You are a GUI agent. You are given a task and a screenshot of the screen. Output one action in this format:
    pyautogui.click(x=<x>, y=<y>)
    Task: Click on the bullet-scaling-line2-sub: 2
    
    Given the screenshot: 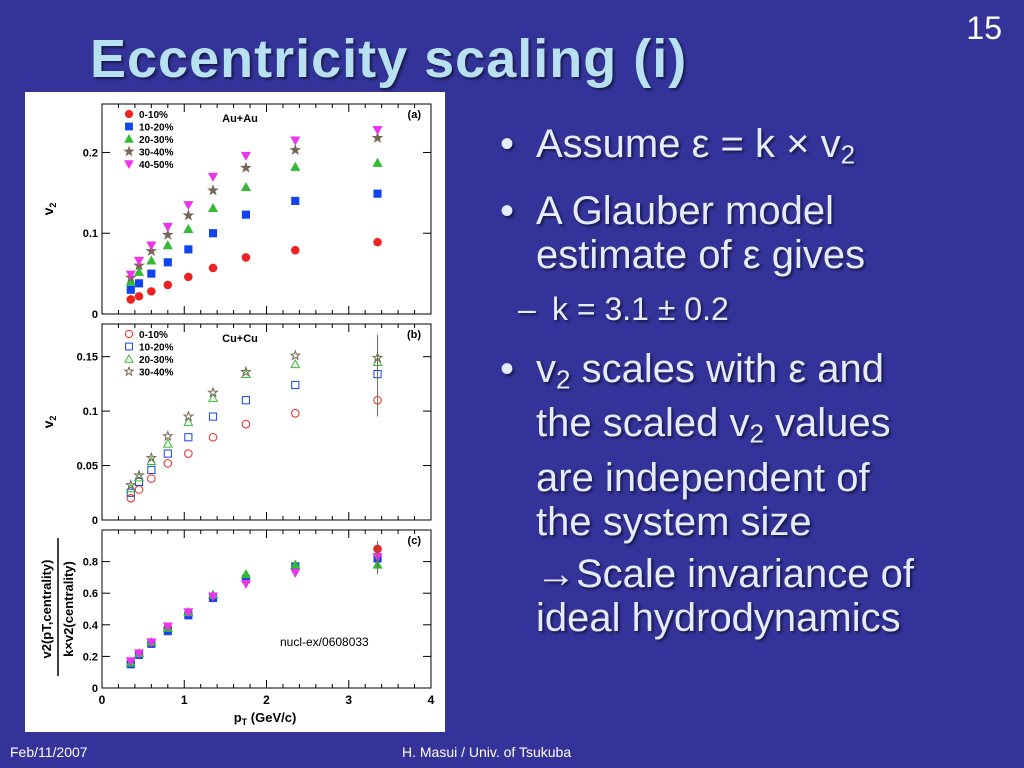 What is the action you would take?
    pyautogui.click(x=756, y=433)
    